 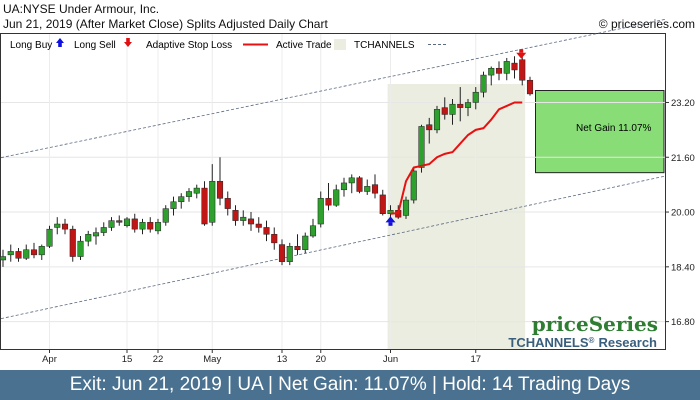 What do you see at coordinates (81, 9) in the screenshot?
I see `chart-title: UA:NYSE Under Armour, Inc.` at bounding box center [81, 9].